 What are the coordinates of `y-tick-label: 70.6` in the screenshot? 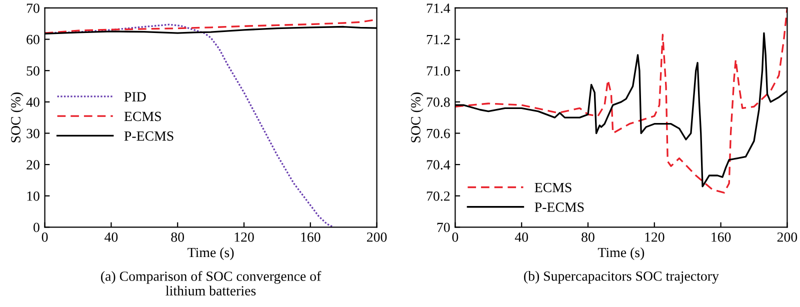 It's located at (438, 133).